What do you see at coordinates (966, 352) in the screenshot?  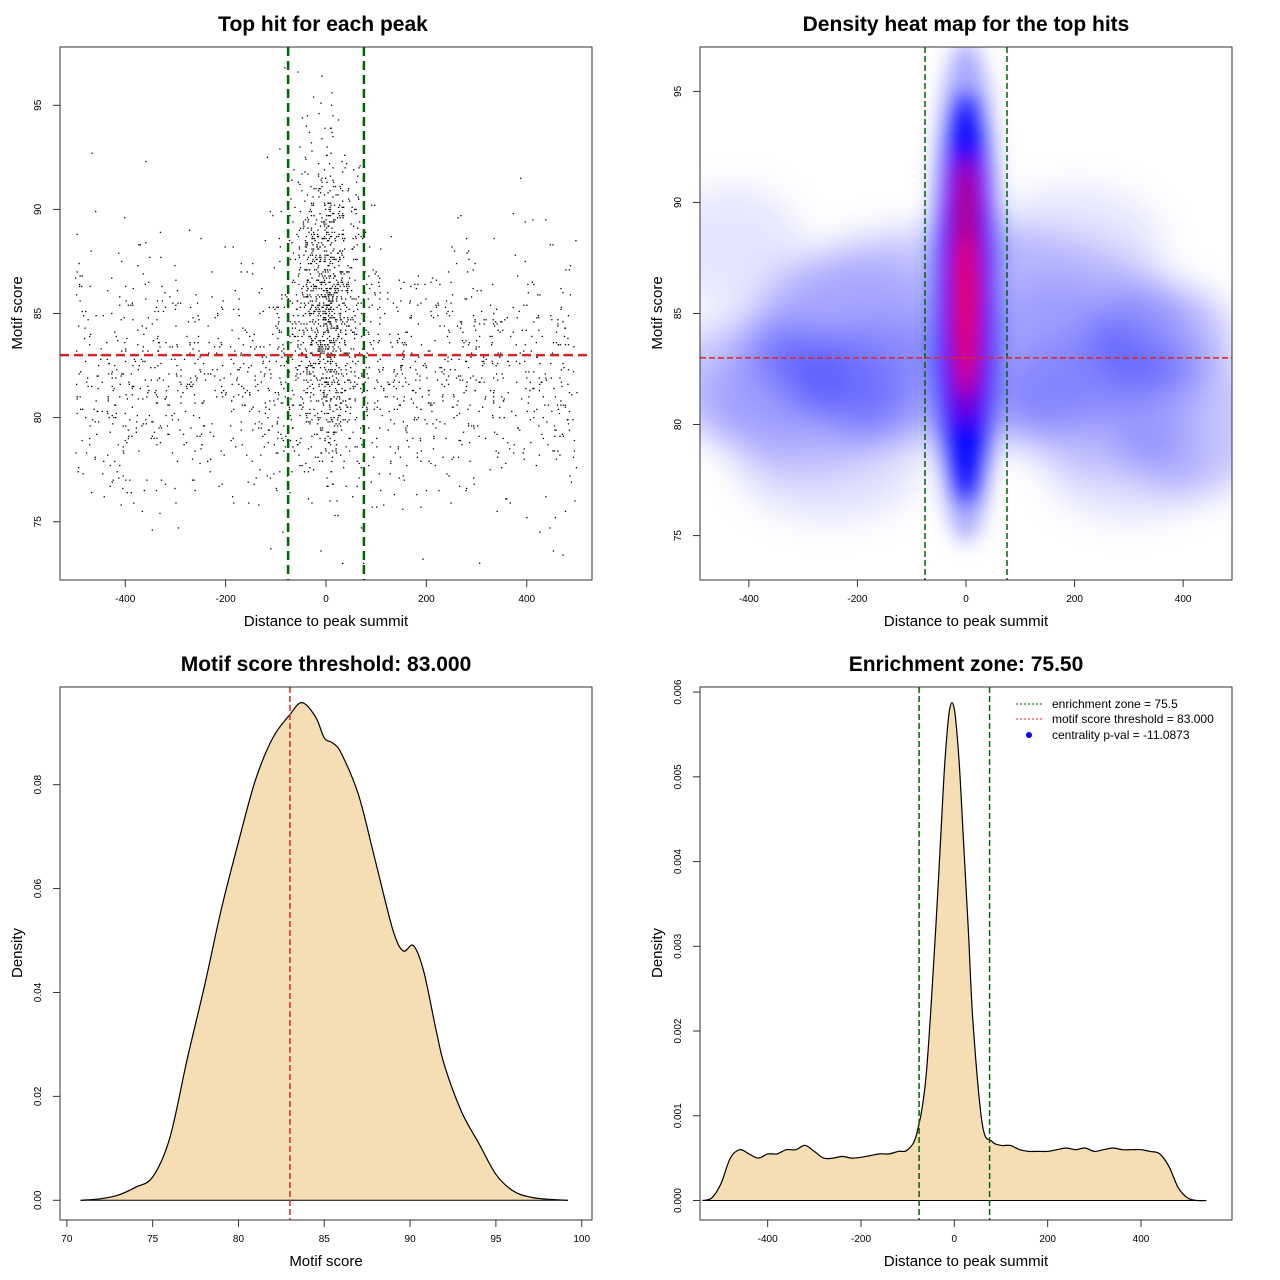 I see `heatmap-background-density` at bounding box center [966, 352].